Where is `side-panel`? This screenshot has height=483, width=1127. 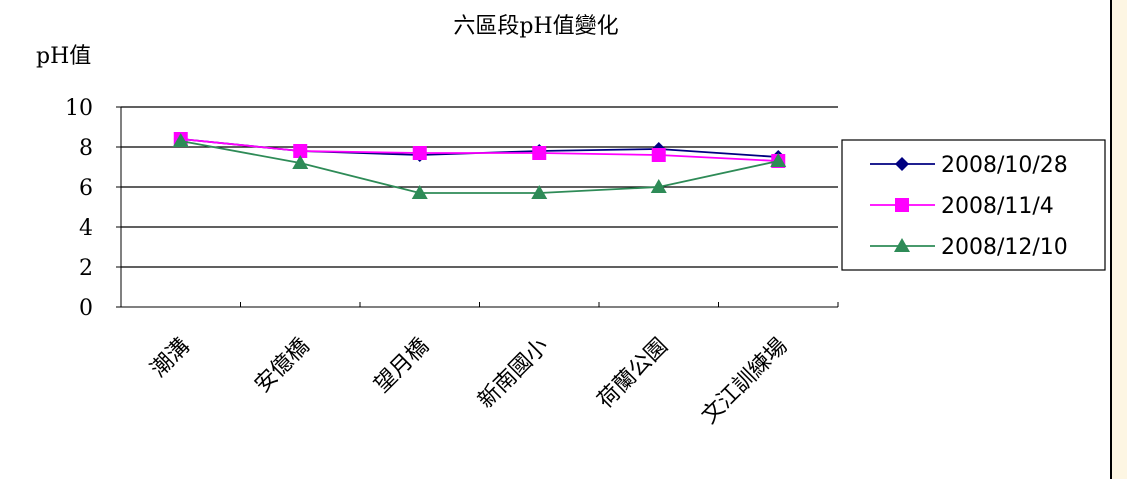 side-panel is located at coordinates (1119, 239).